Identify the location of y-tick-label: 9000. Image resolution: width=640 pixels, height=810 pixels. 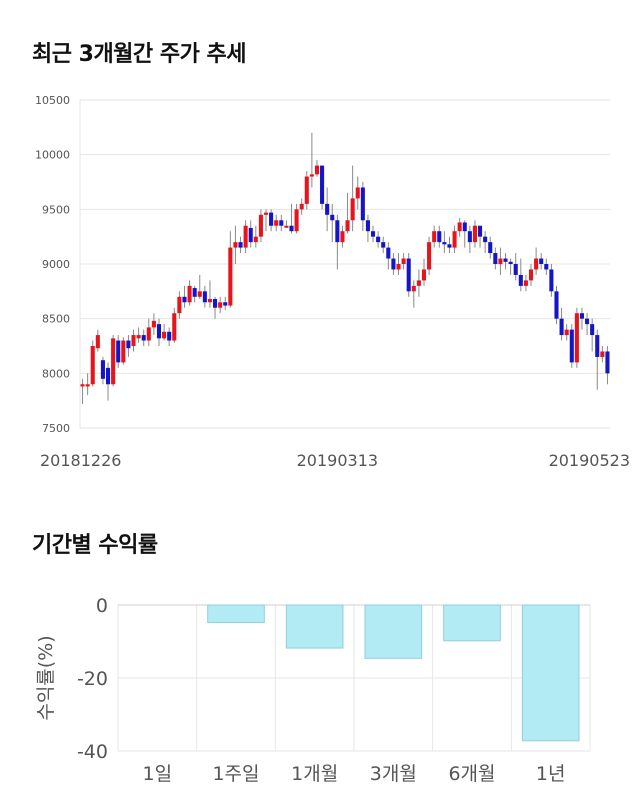
(56, 264).